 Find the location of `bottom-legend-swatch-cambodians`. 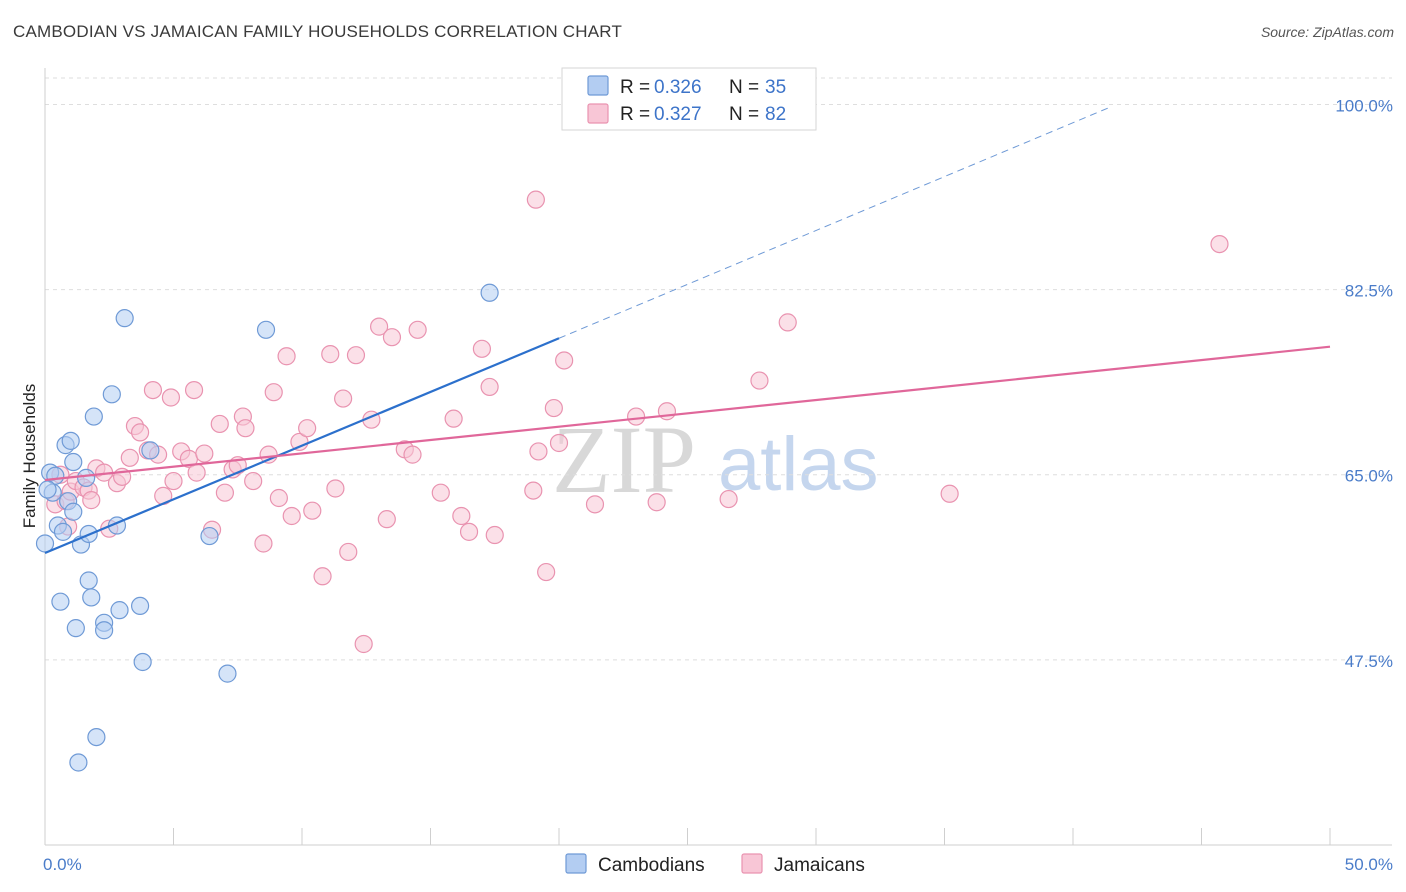

bottom-legend-swatch-cambodians is located at coordinates (576, 863).